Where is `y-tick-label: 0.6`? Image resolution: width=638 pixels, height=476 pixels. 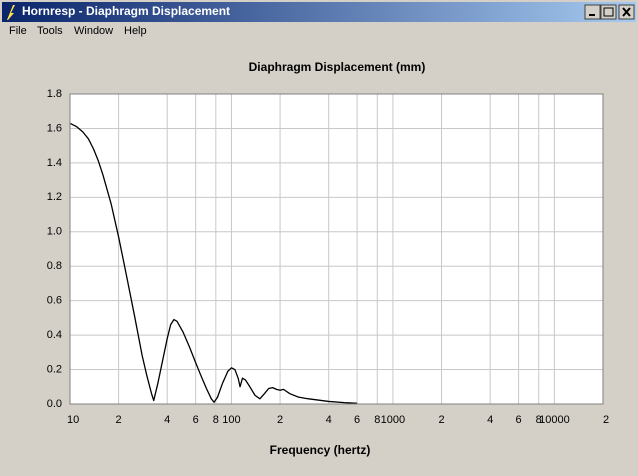
y-tick-label: 0.6 is located at coordinates (54, 301).